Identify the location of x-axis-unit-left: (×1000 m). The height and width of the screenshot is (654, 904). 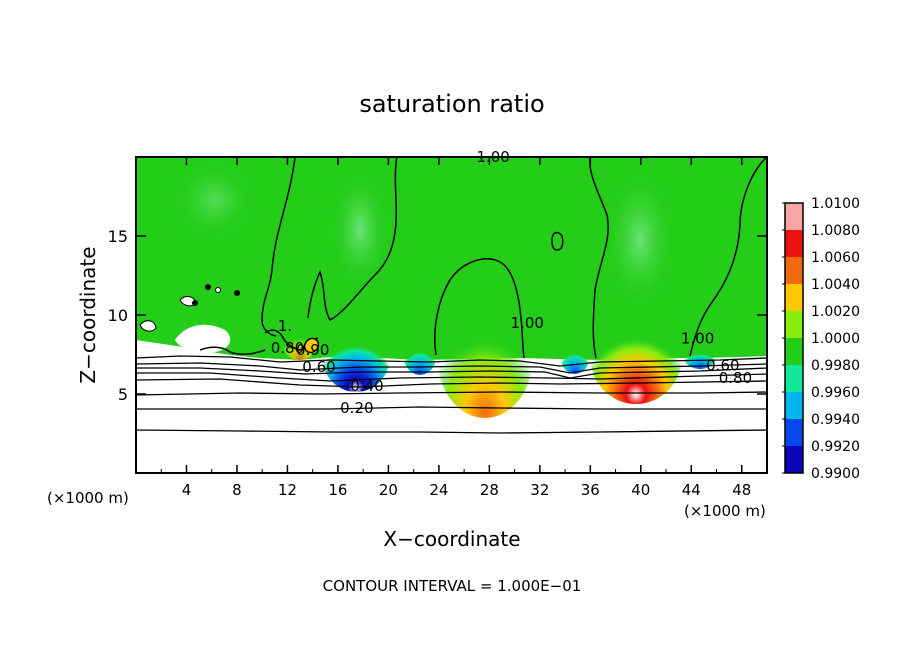
(88, 498).